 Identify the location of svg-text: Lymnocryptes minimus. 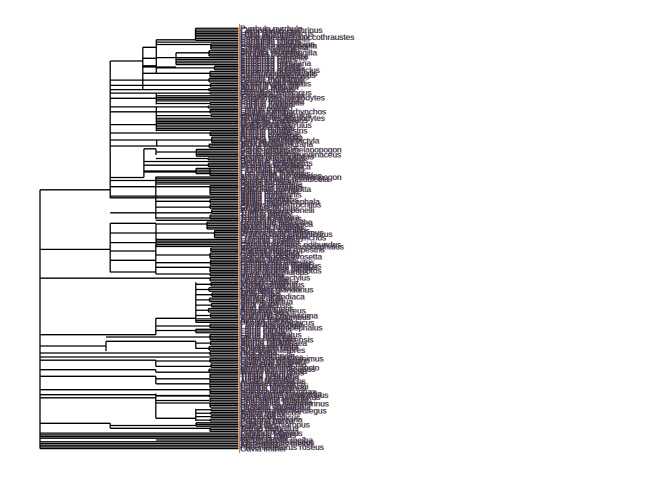
(282, 359).